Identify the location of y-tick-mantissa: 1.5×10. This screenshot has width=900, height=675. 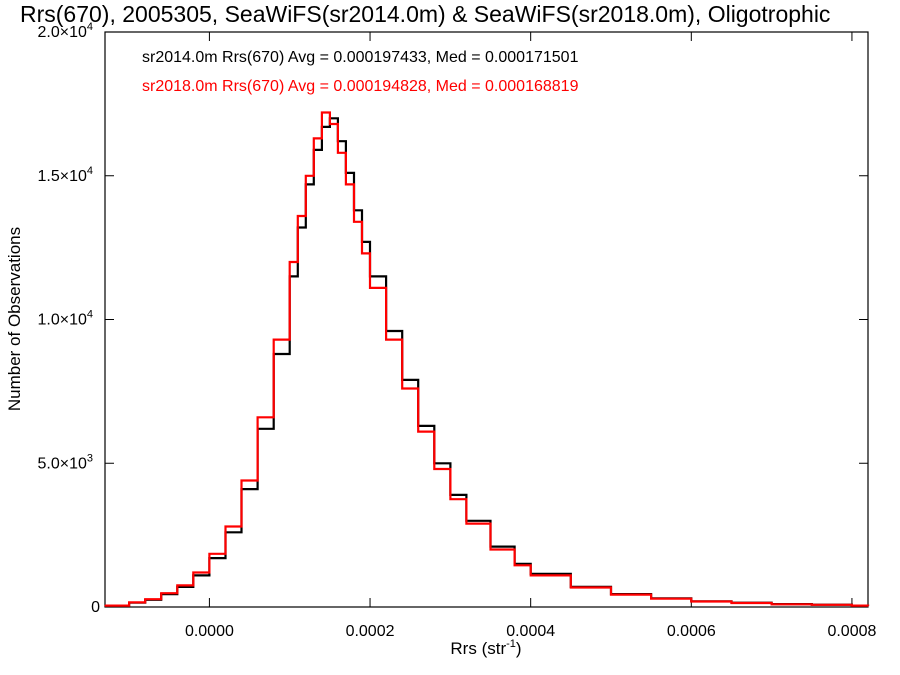
(61, 176).